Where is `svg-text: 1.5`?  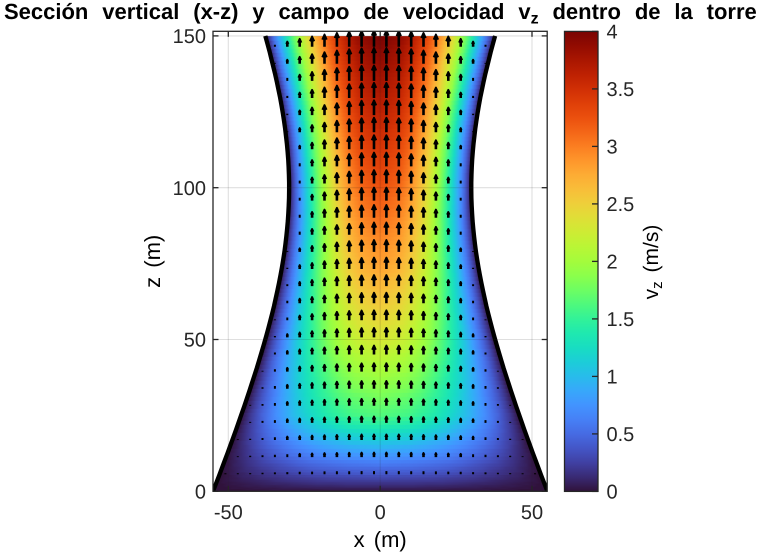 svg-text: 1.5 is located at coordinates (621, 320).